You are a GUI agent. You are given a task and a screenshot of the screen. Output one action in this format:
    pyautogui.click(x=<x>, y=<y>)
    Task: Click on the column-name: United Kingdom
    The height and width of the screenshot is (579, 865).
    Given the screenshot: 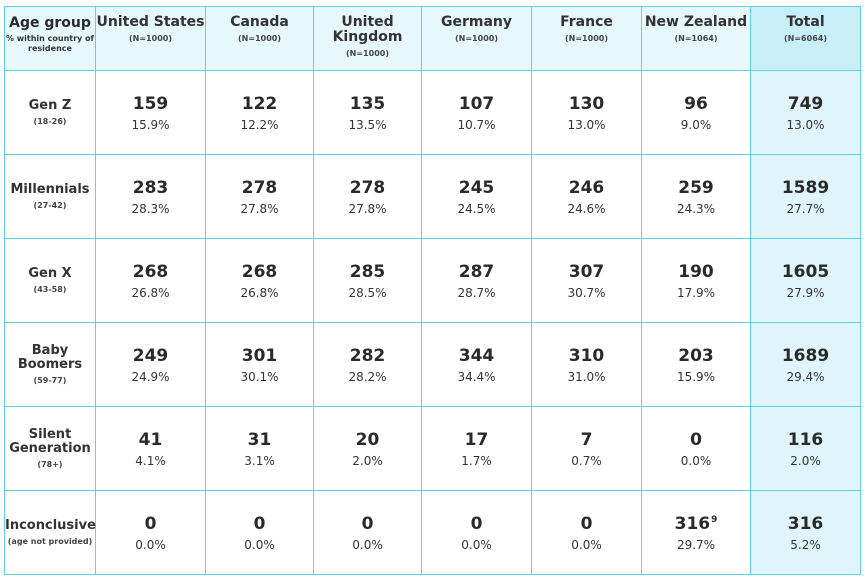 What is the action you would take?
    pyautogui.click(x=367, y=29)
    